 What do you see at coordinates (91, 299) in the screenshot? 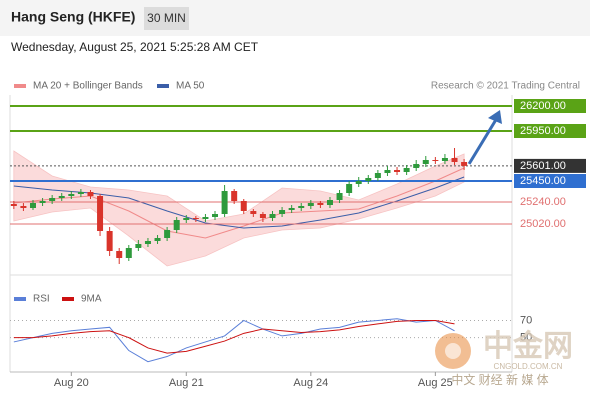
I see `legend-label: 9MA` at bounding box center [91, 299].